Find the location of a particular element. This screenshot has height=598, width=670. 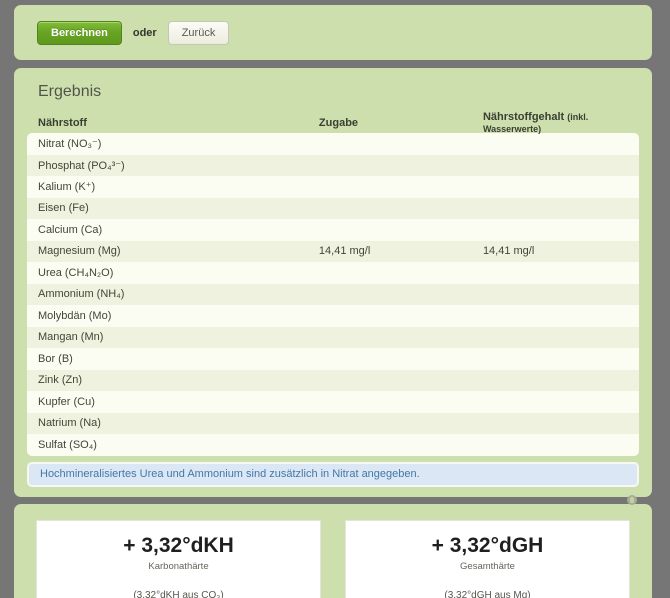

nutrient-label: Magnesium (Mg) is located at coordinates (79, 251).